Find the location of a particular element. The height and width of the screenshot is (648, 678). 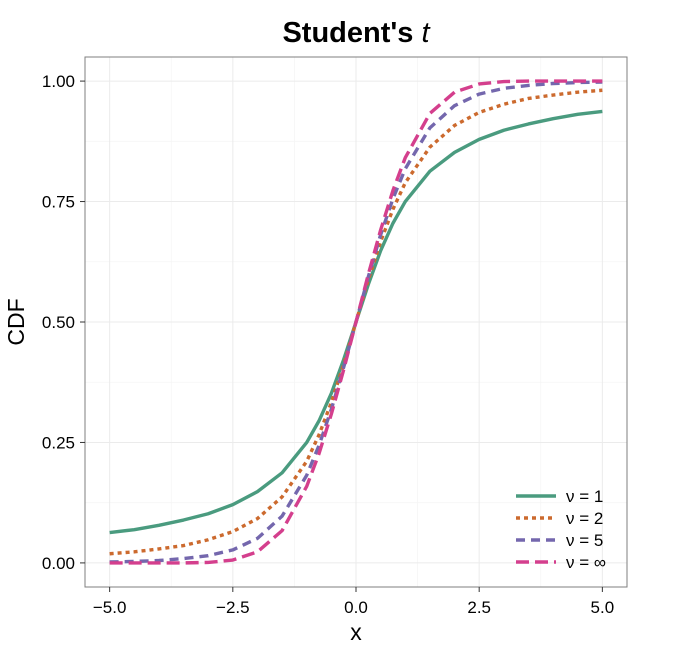

chart-title: Student's t is located at coordinates (356, 33).